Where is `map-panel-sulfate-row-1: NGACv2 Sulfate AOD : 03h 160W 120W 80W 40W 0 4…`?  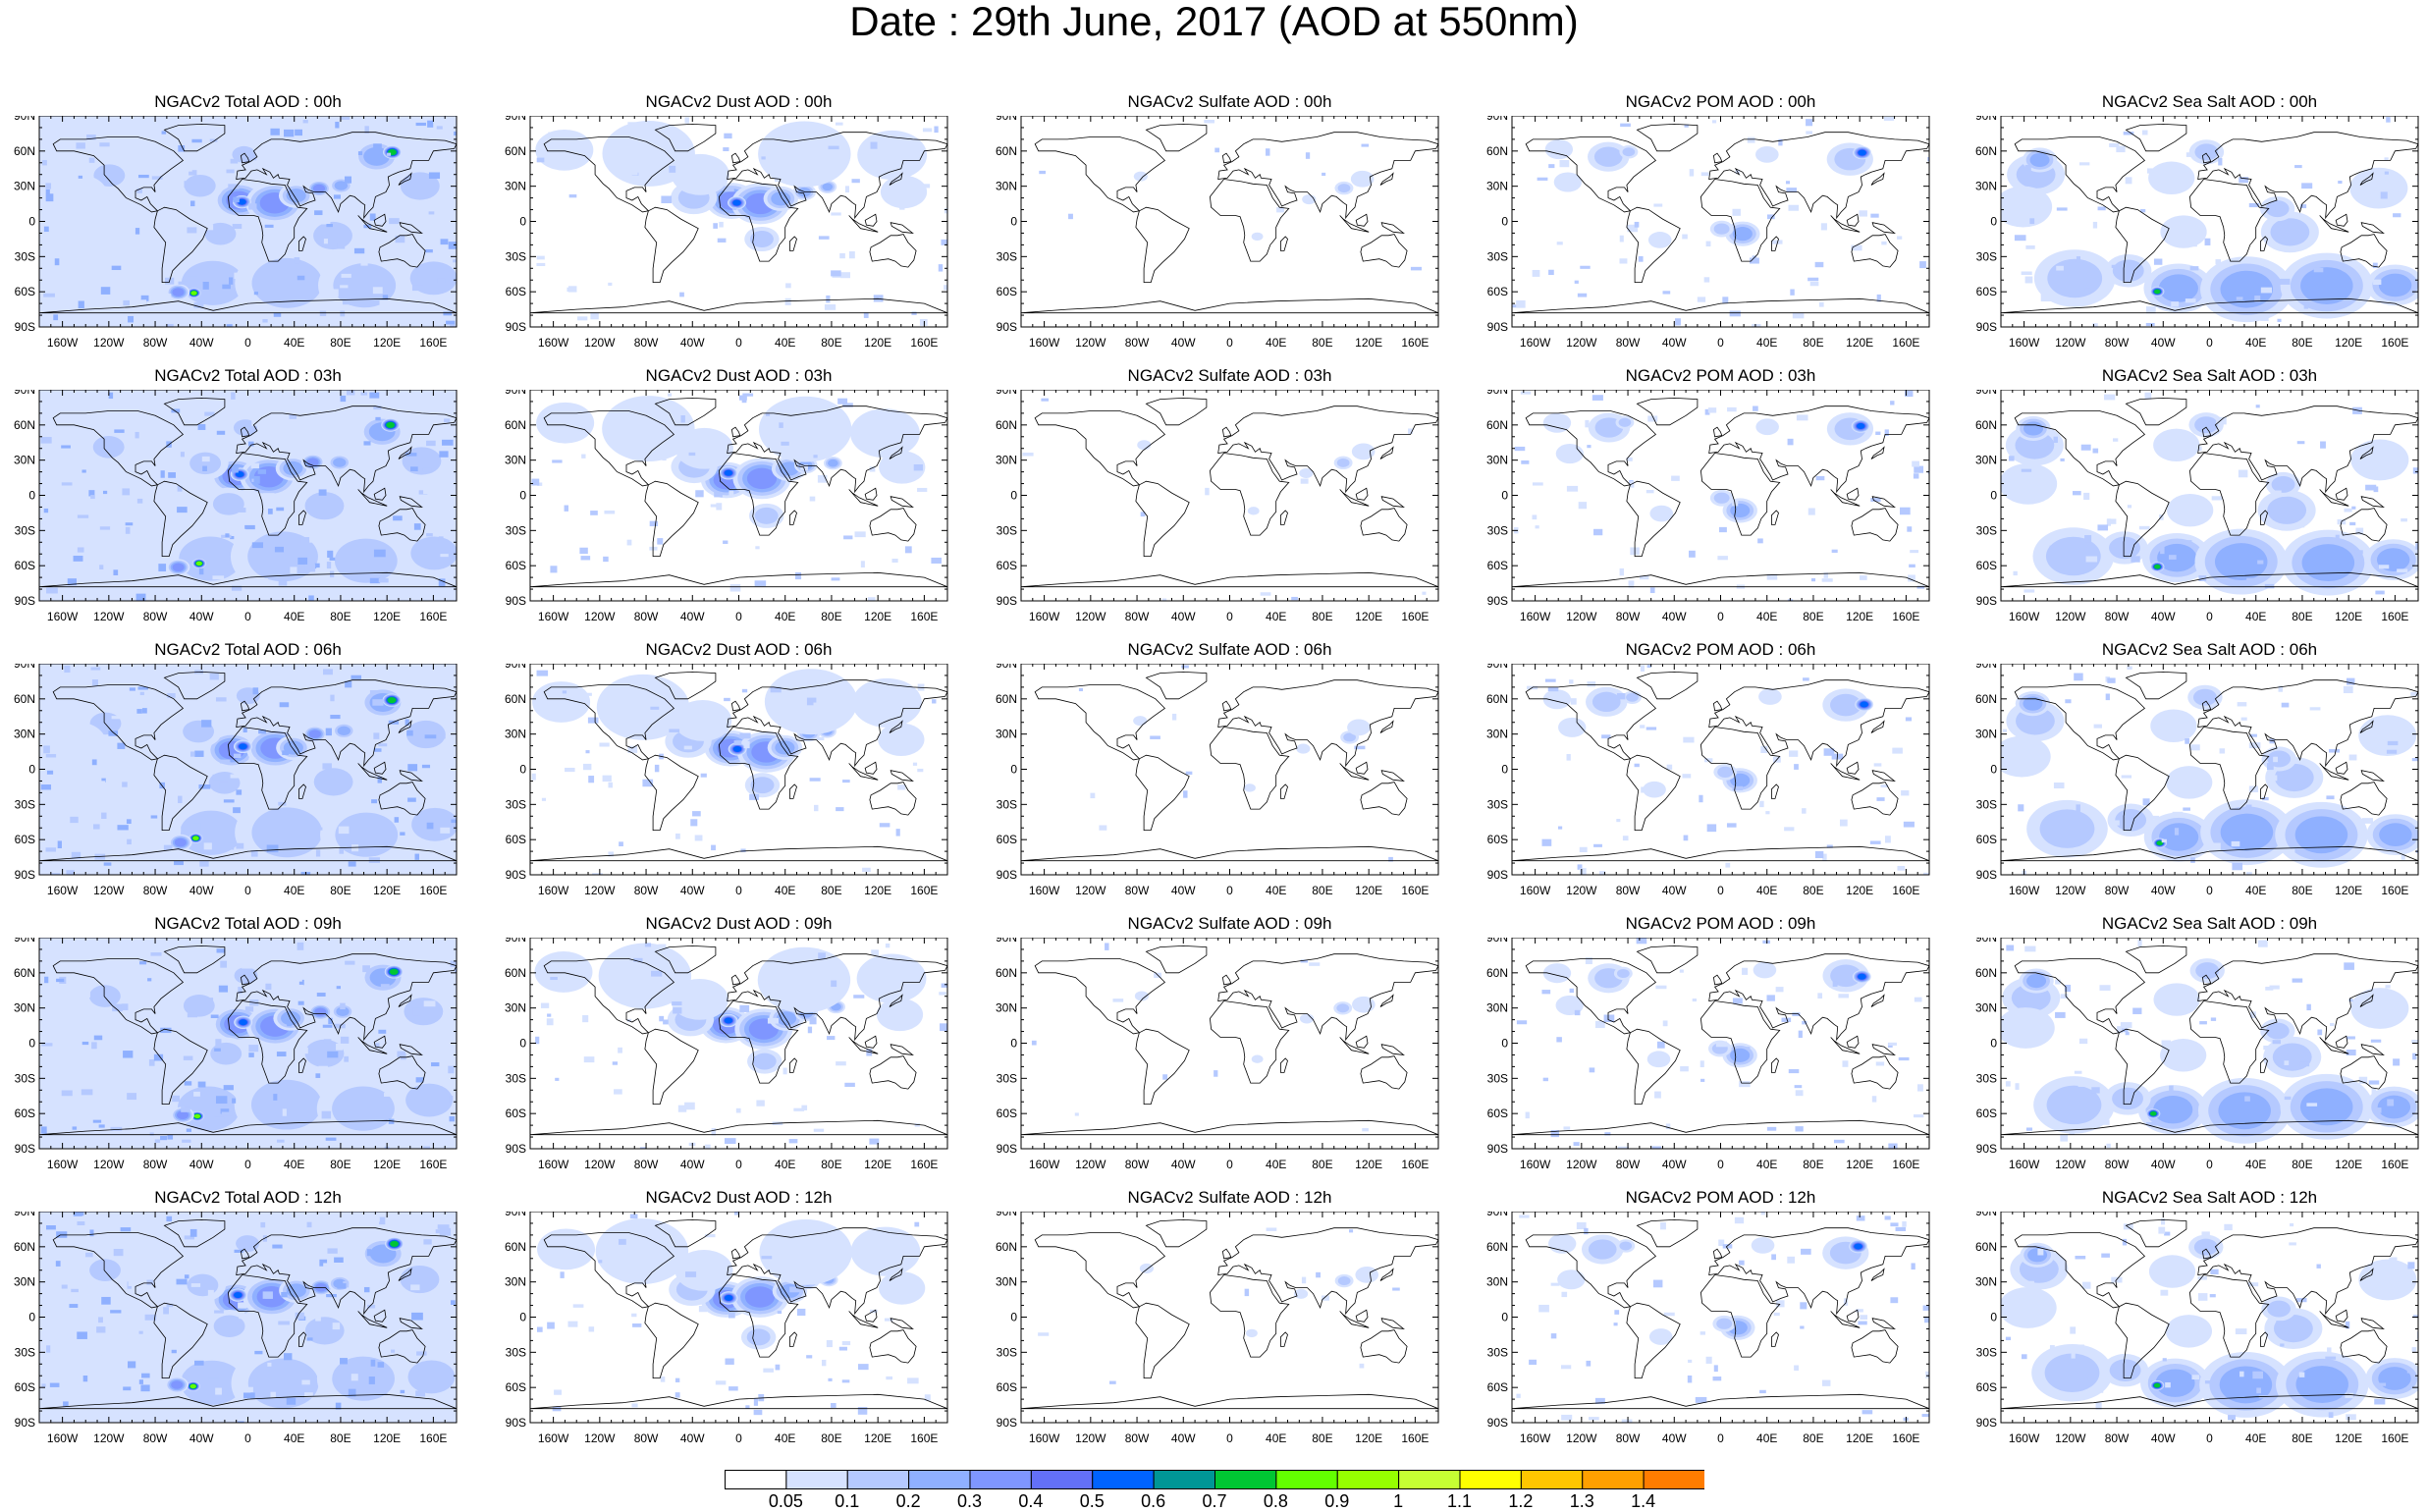 map-panel-sulfate-row-1: NGACv2 Sulfate AOD : 03h 160W 120W 80W 40W 0 4… is located at coordinates (1215, 496).